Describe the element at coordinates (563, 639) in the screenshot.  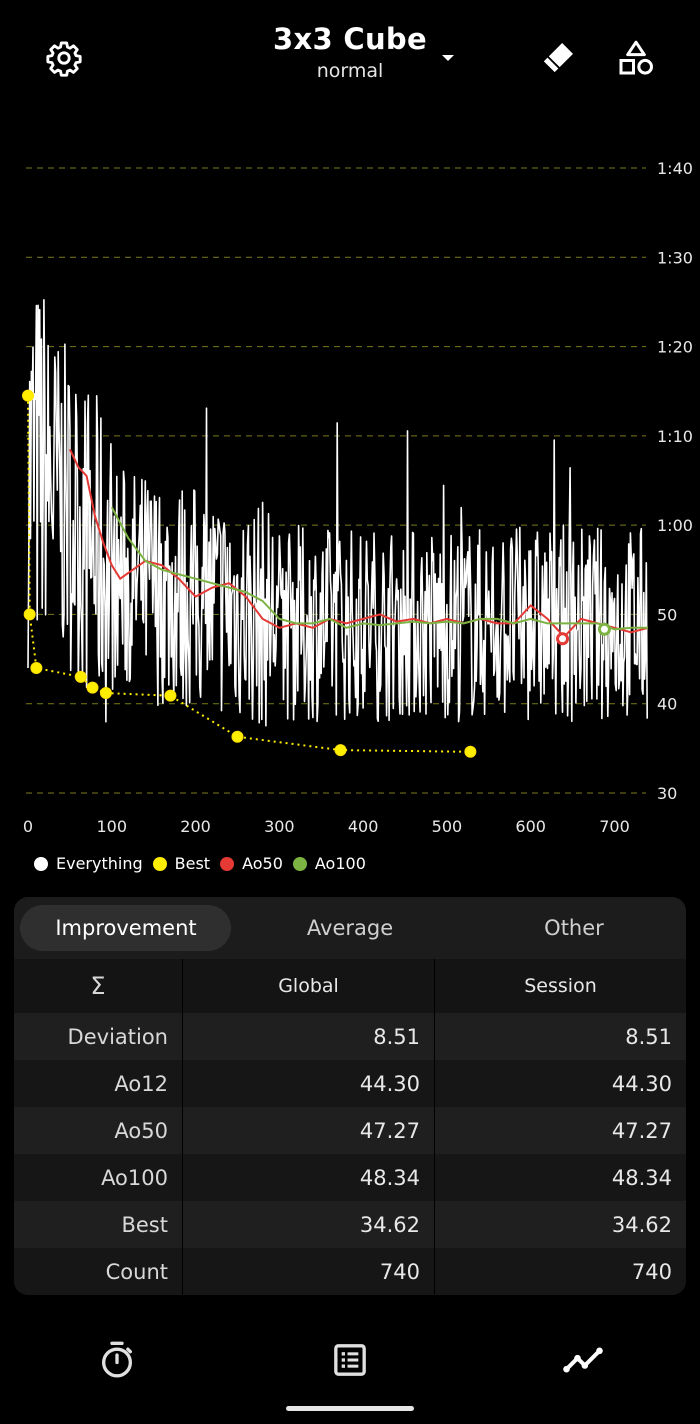
I see `ao50-marker` at that location.